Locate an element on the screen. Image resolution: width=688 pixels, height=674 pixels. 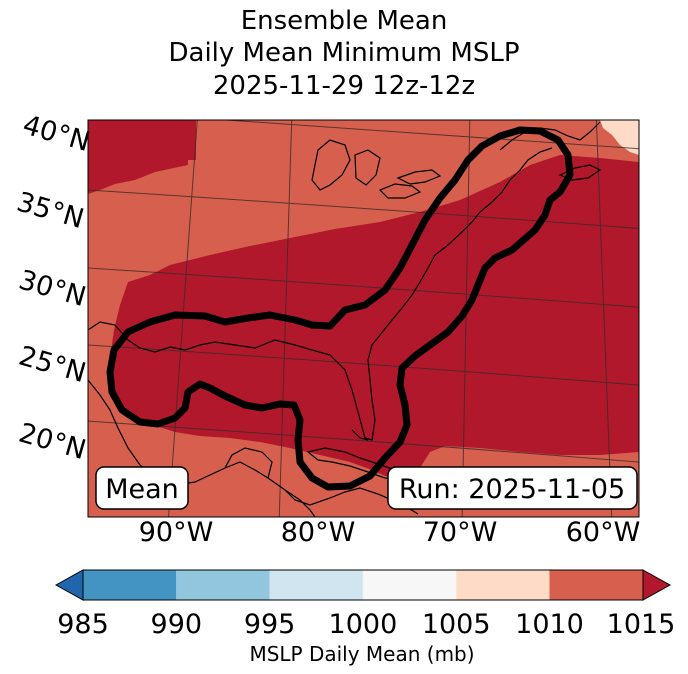
parallel-20n is located at coordinates (363, 441).